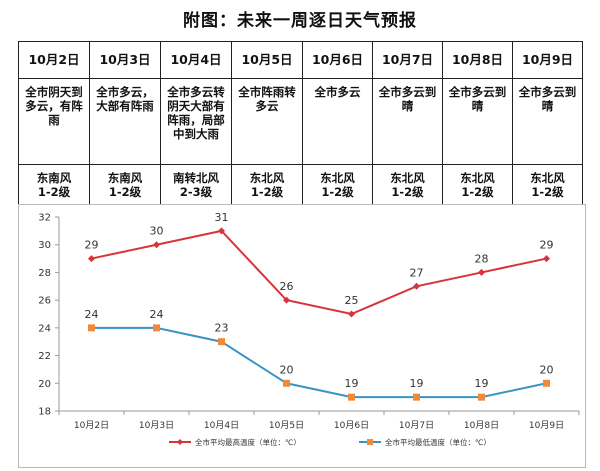 This screenshot has width=600, height=471. I want to click on high-temp-line, so click(319, 272).